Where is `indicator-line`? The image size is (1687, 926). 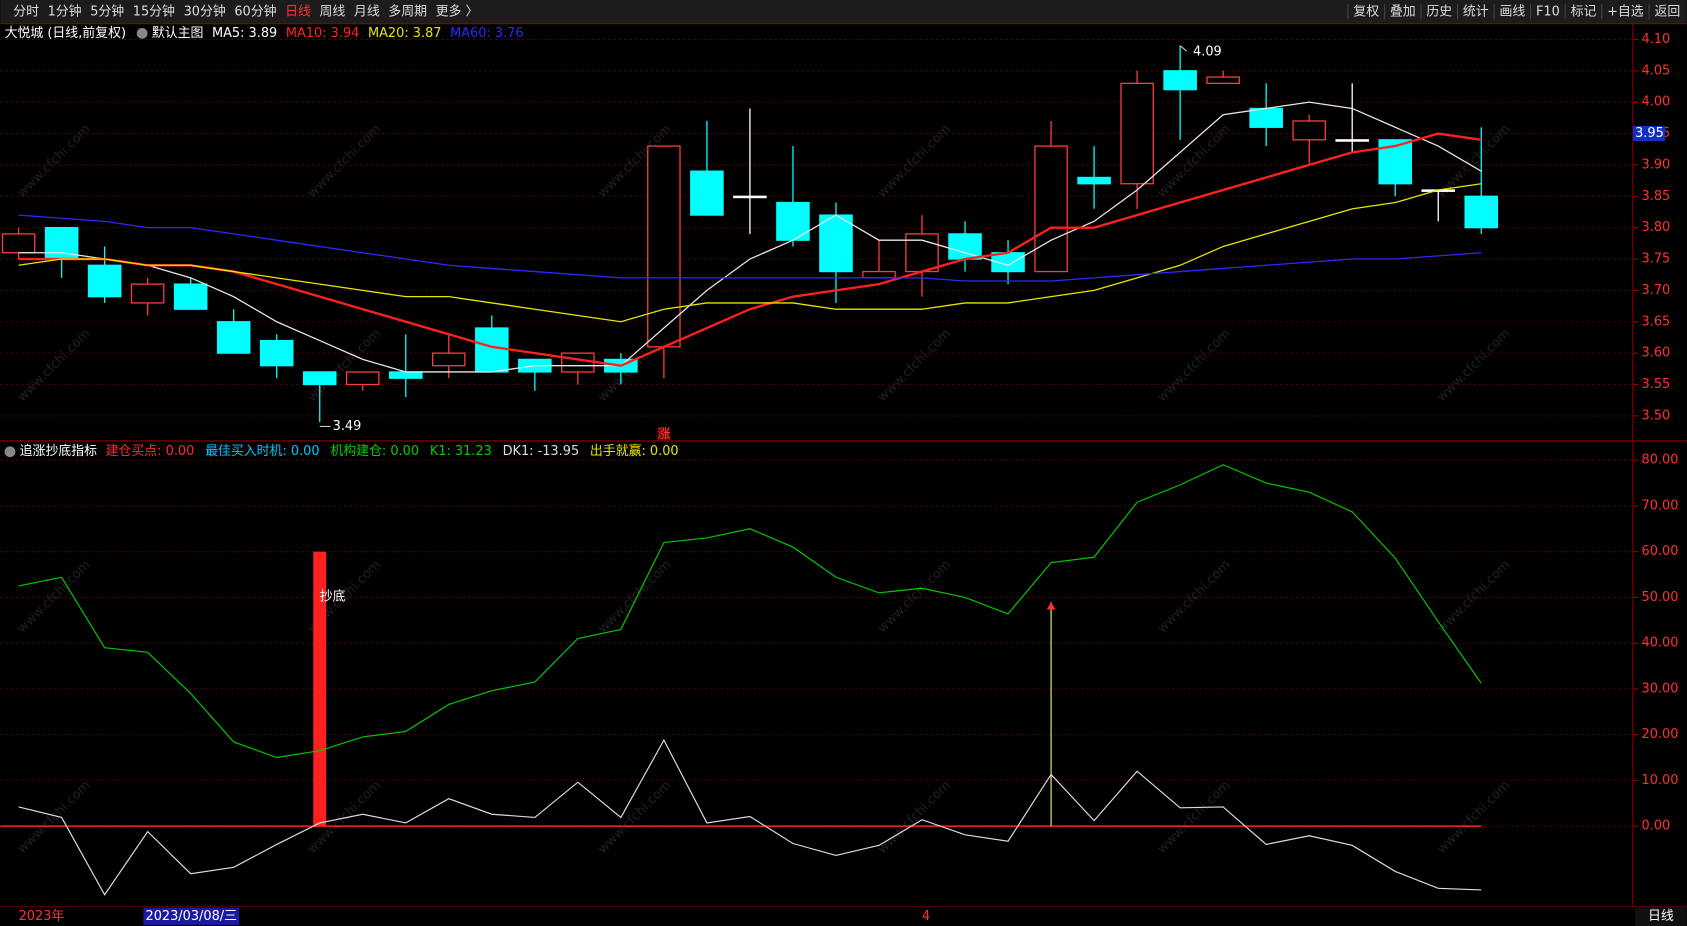 indicator-line is located at coordinates (750, 817).